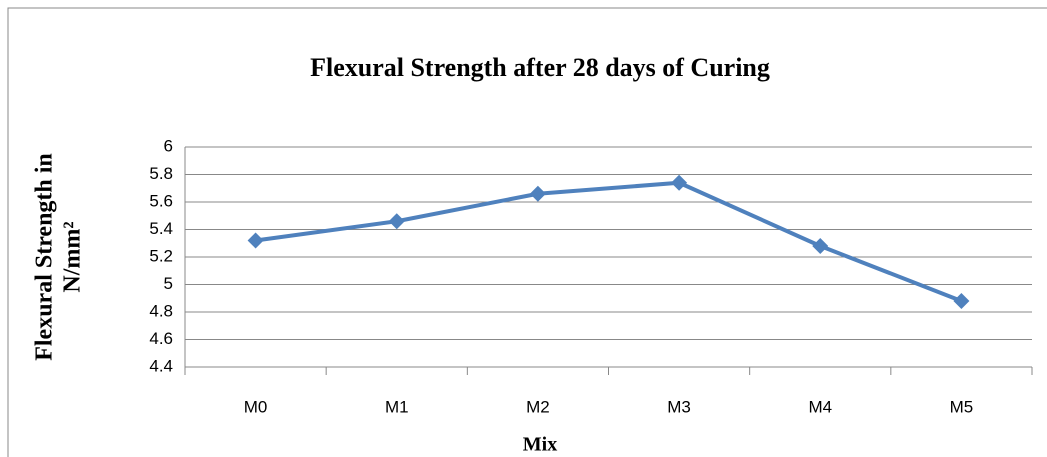  I want to click on y-tick-label: 4.8, so click(161, 310).